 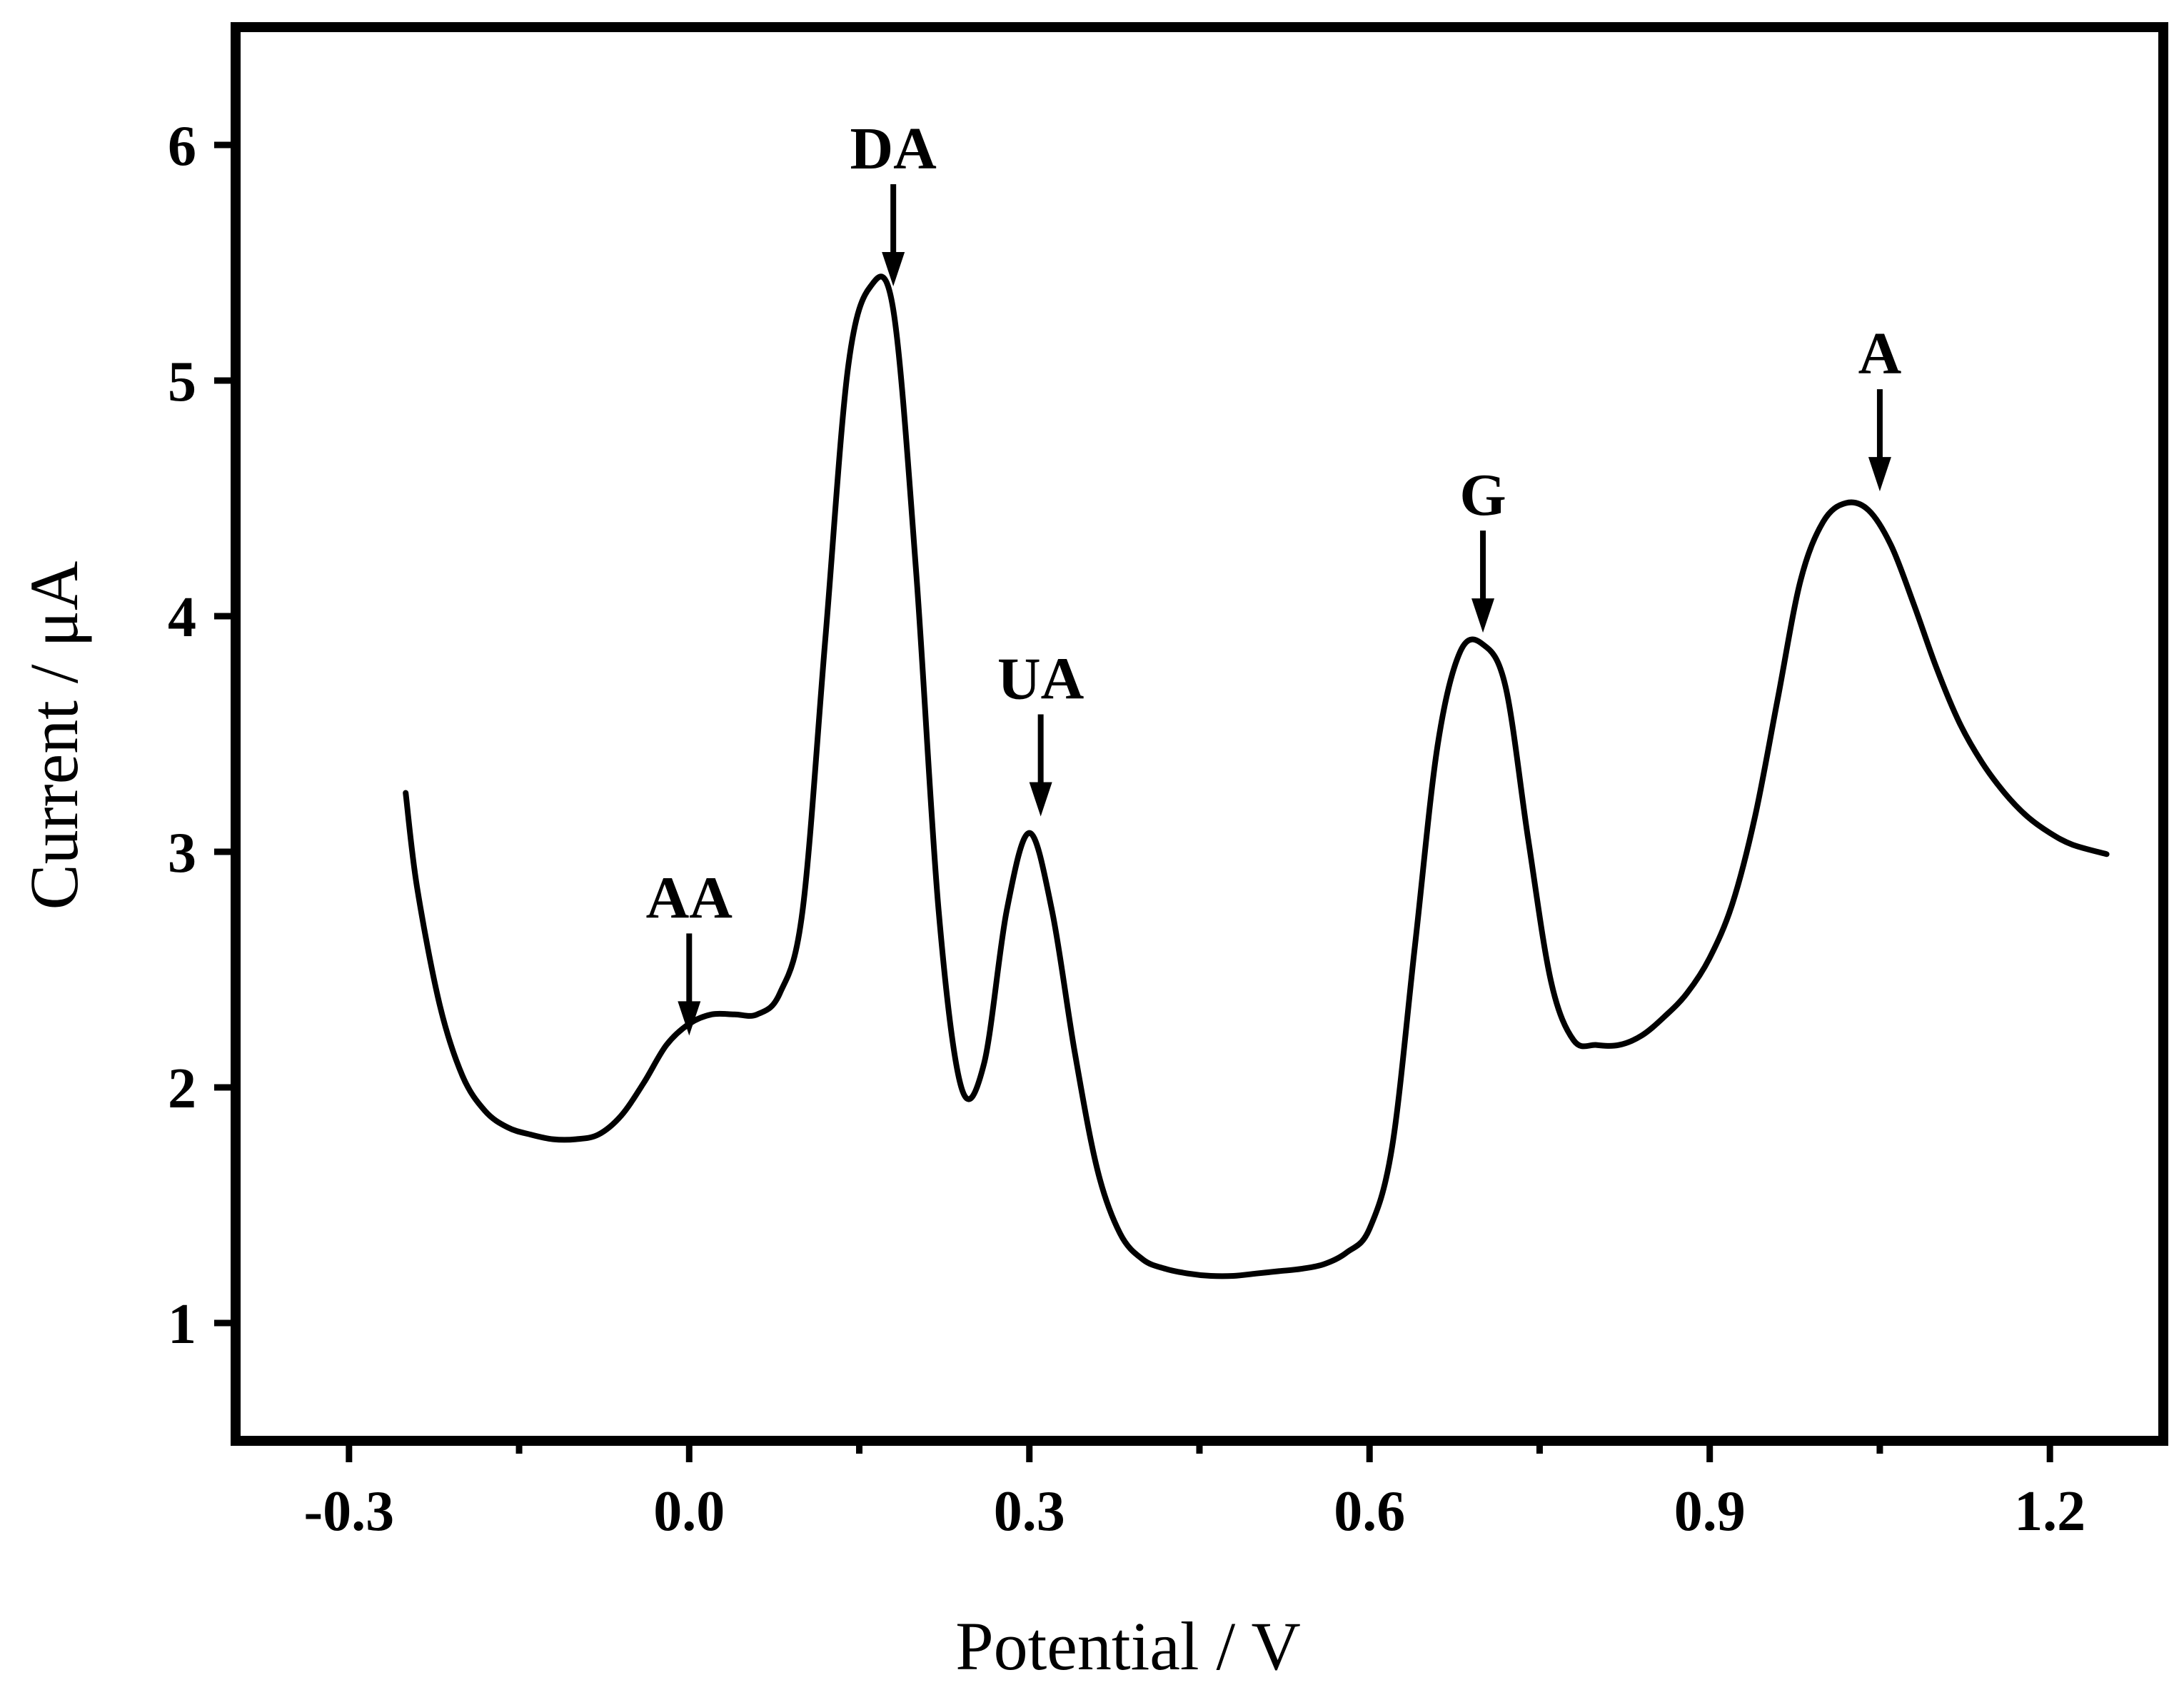 I want to click on x-axis-ticks: -0.3 0.0 0.3 0.6 0.9 1.2, so click(x=1194, y=1492).